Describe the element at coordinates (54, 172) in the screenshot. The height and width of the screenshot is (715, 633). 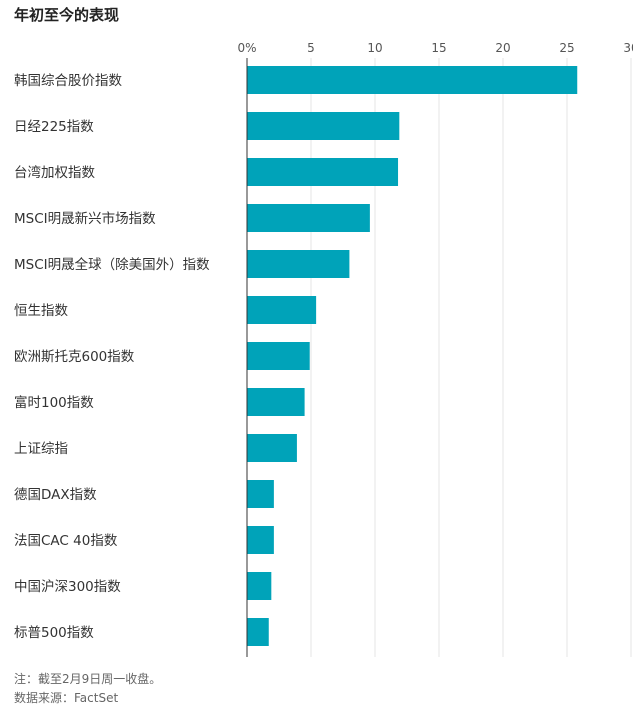
I see `category-label: 台湾加权指数` at that location.